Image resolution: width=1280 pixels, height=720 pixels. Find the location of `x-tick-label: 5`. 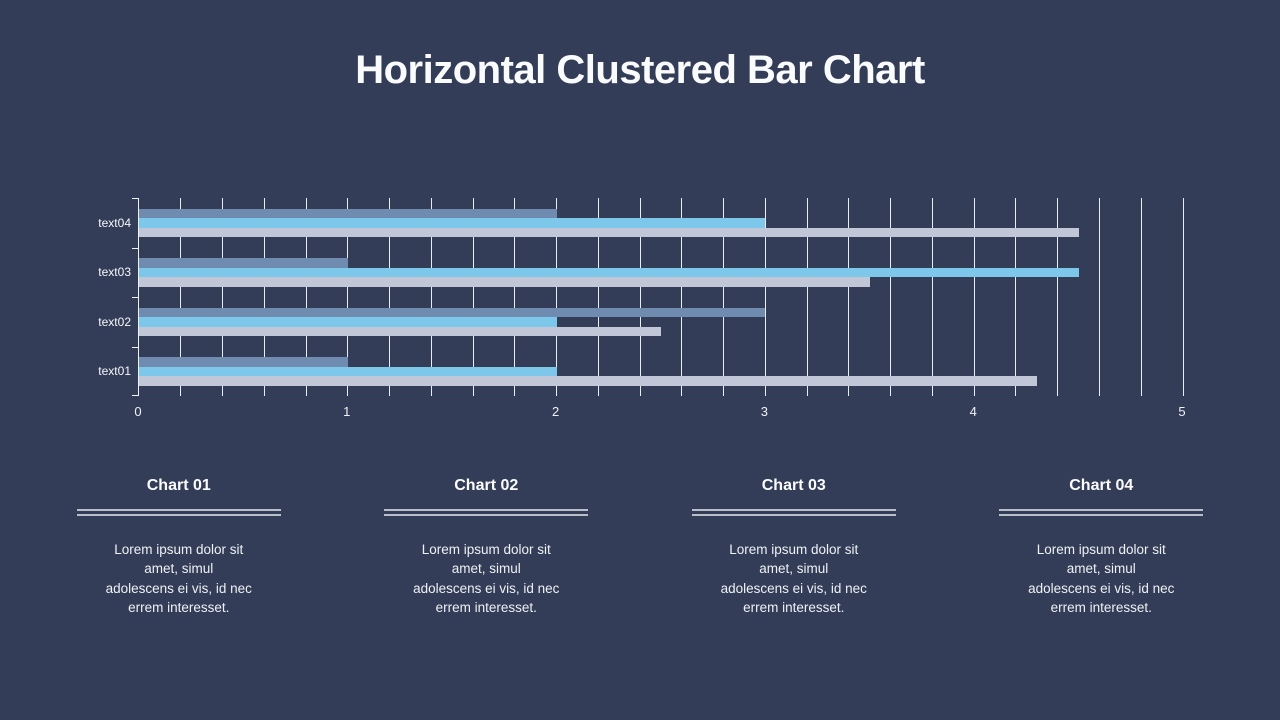

x-tick-label: 5 is located at coordinates (1182, 411).